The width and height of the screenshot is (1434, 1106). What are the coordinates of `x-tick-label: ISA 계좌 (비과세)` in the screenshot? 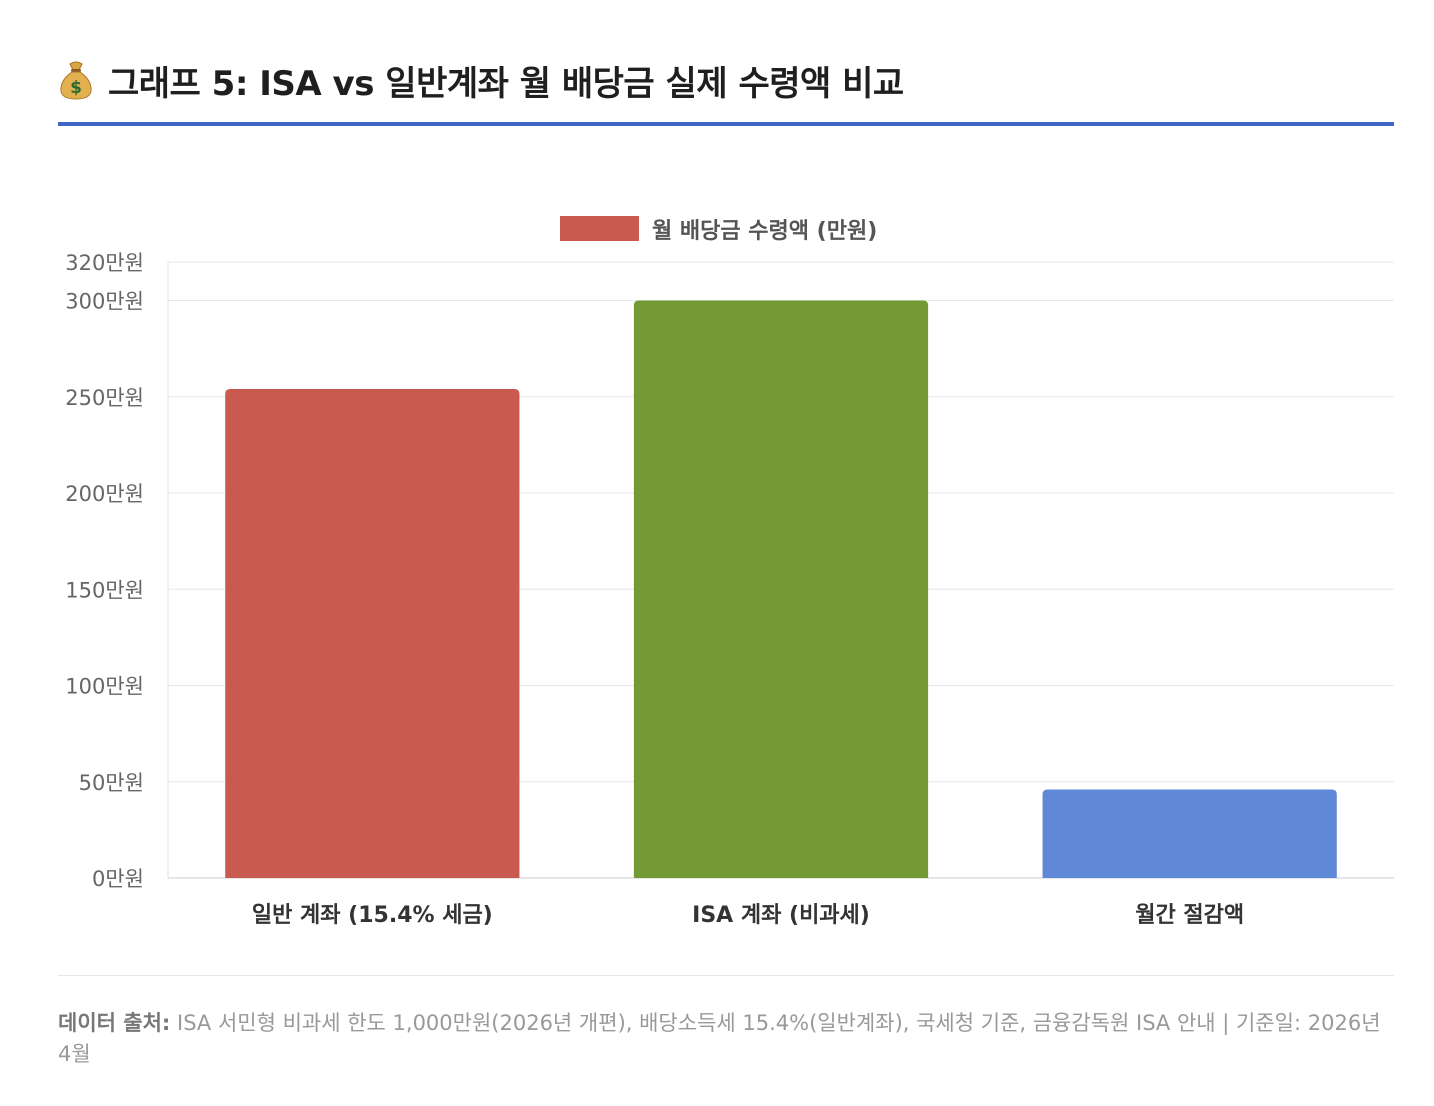 It's located at (781, 915).